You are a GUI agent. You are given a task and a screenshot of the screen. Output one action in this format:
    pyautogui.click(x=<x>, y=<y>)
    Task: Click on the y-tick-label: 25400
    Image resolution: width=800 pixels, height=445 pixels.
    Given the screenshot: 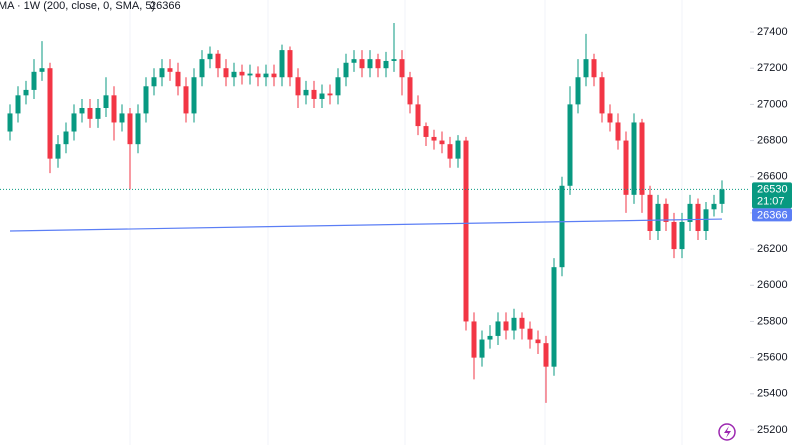 What is the action you would take?
    pyautogui.click(x=772, y=394)
    